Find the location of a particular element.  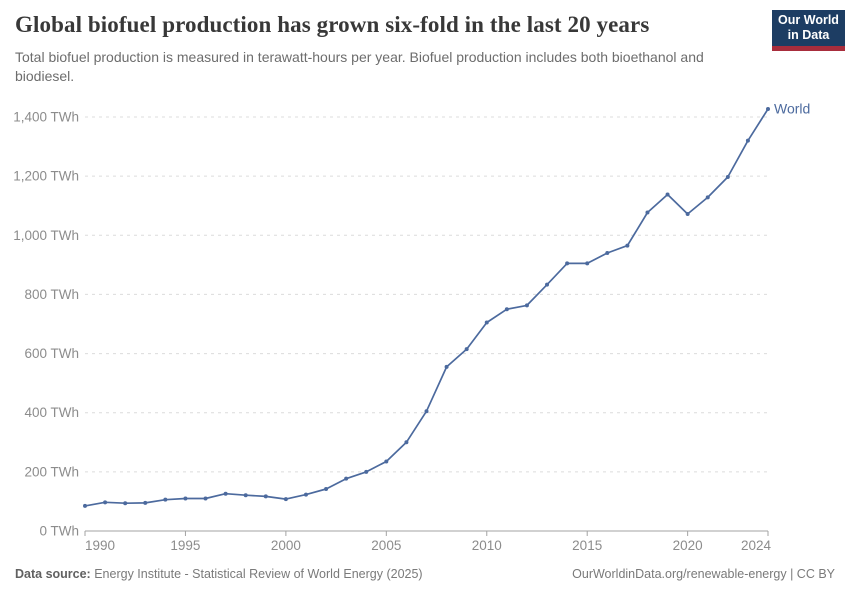

data-point-1995 is located at coordinates (185, 498).